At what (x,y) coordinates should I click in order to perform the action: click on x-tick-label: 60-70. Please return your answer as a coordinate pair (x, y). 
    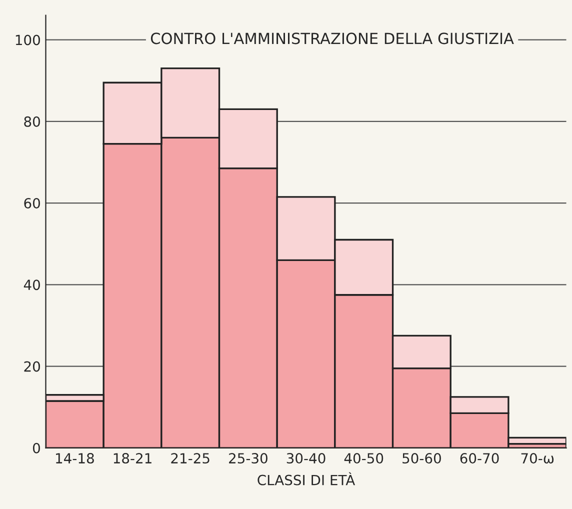
    Looking at the image, I should click on (479, 458).